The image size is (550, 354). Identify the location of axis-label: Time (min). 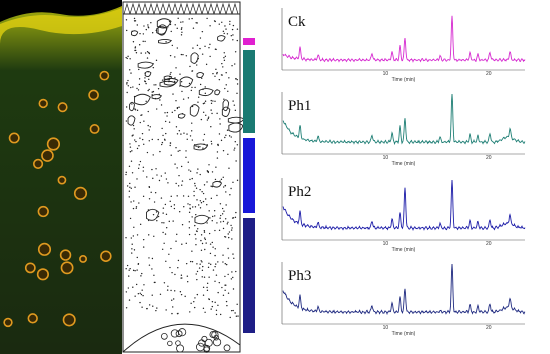
(404, 250).